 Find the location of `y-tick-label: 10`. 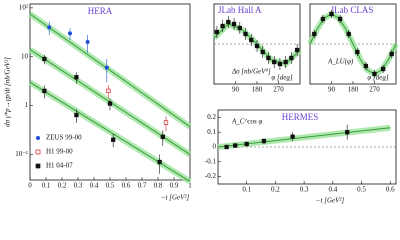

y-tick-label: 10 is located at coordinates (25, 56).